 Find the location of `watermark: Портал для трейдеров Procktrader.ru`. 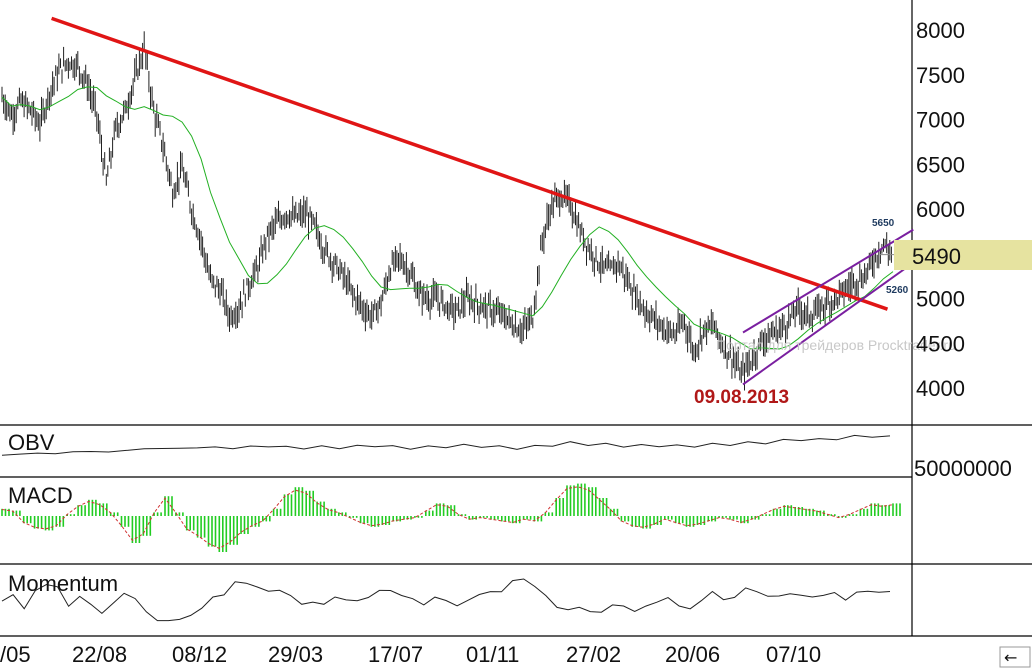

watermark: Портал для трейдеров Procktrader.ru is located at coordinates (836, 345).